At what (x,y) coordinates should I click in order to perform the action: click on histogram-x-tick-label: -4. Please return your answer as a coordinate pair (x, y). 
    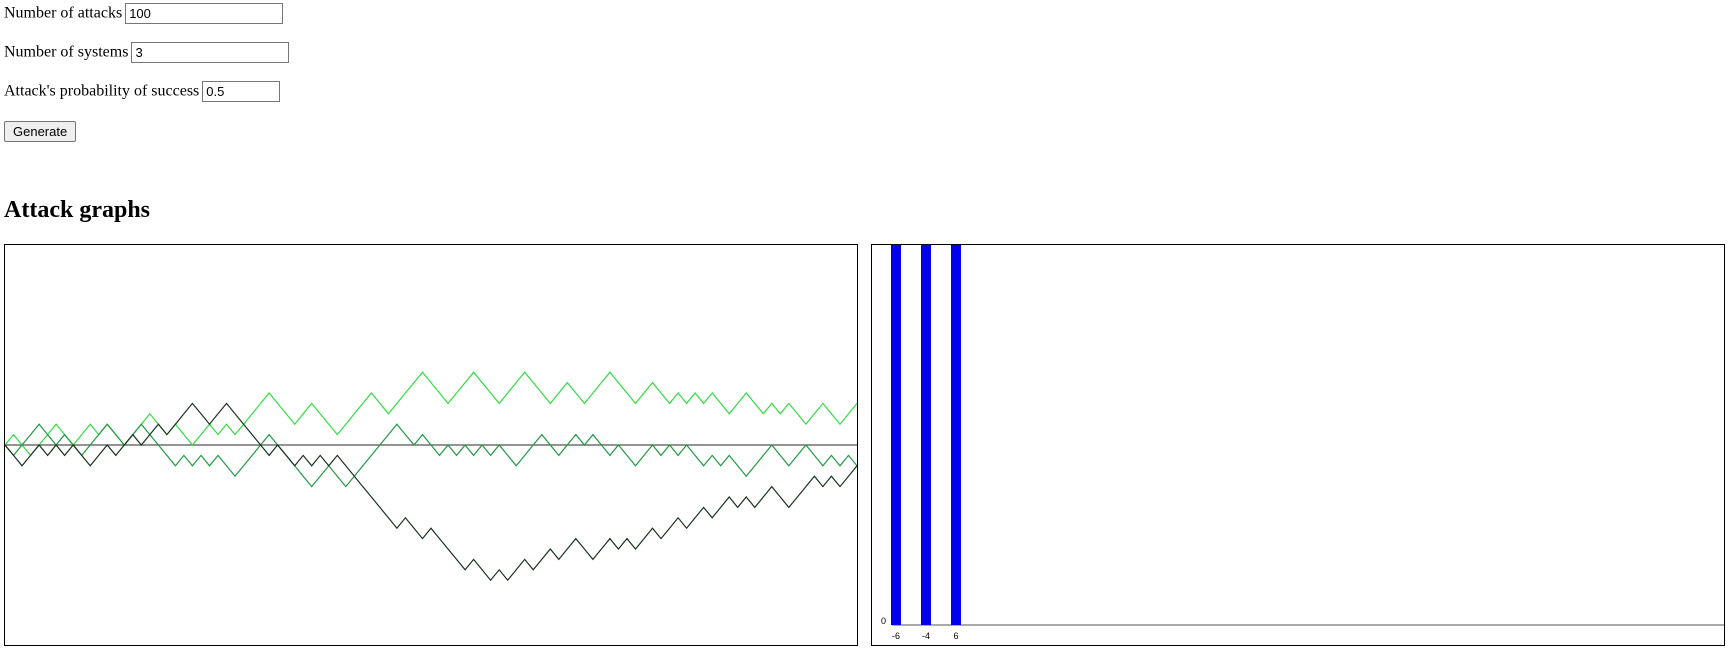
    Looking at the image, I should click on (926, 636).